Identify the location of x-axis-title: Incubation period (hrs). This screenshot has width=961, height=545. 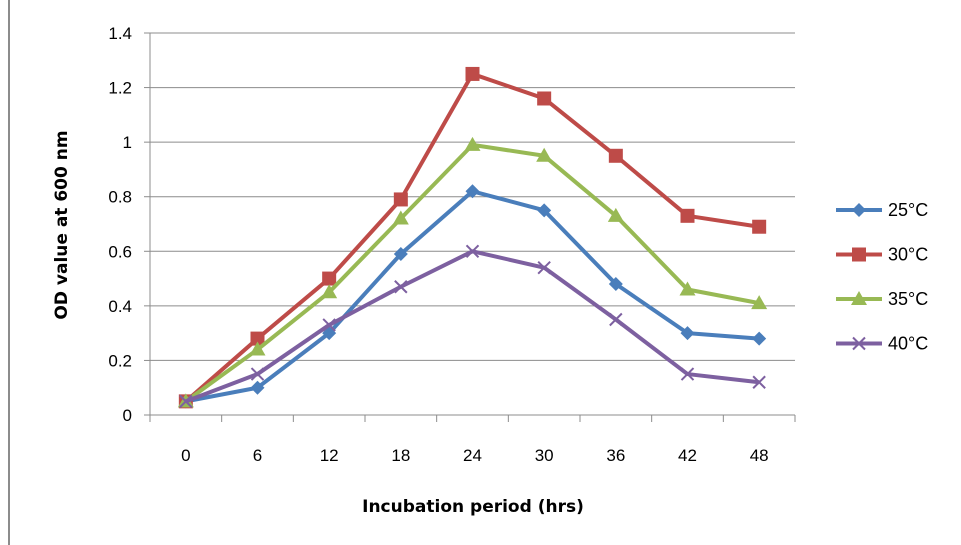
(473, 507).